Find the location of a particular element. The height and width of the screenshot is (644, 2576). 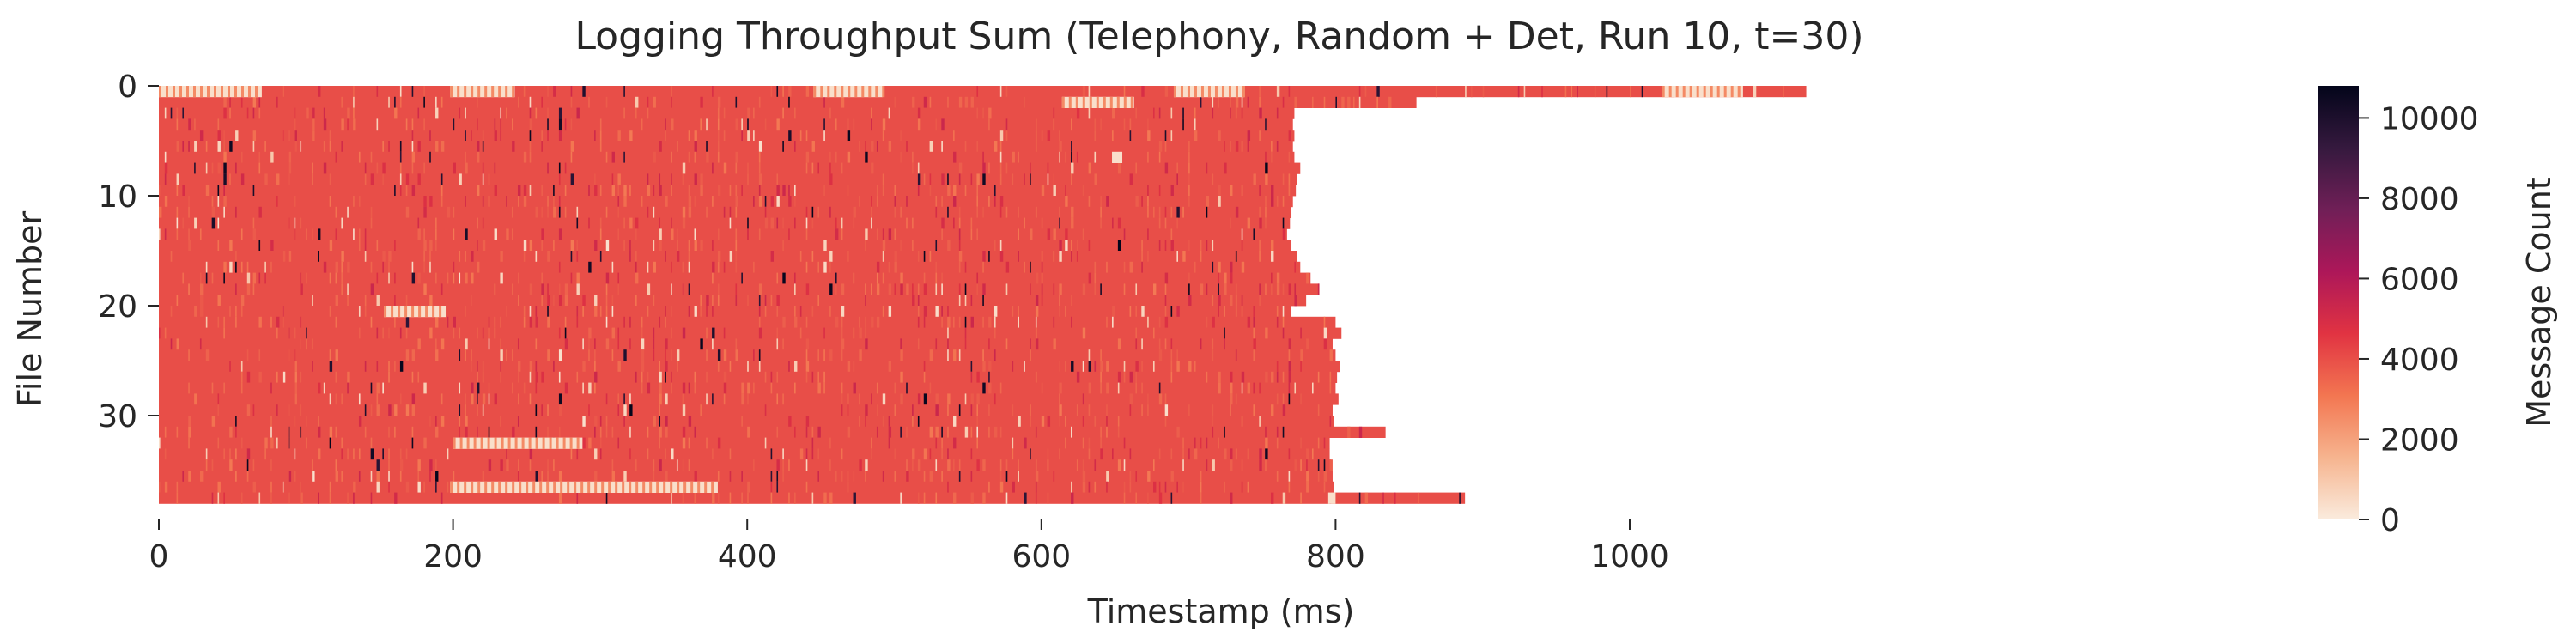

colorbar is located at coordinates (2339, 302).